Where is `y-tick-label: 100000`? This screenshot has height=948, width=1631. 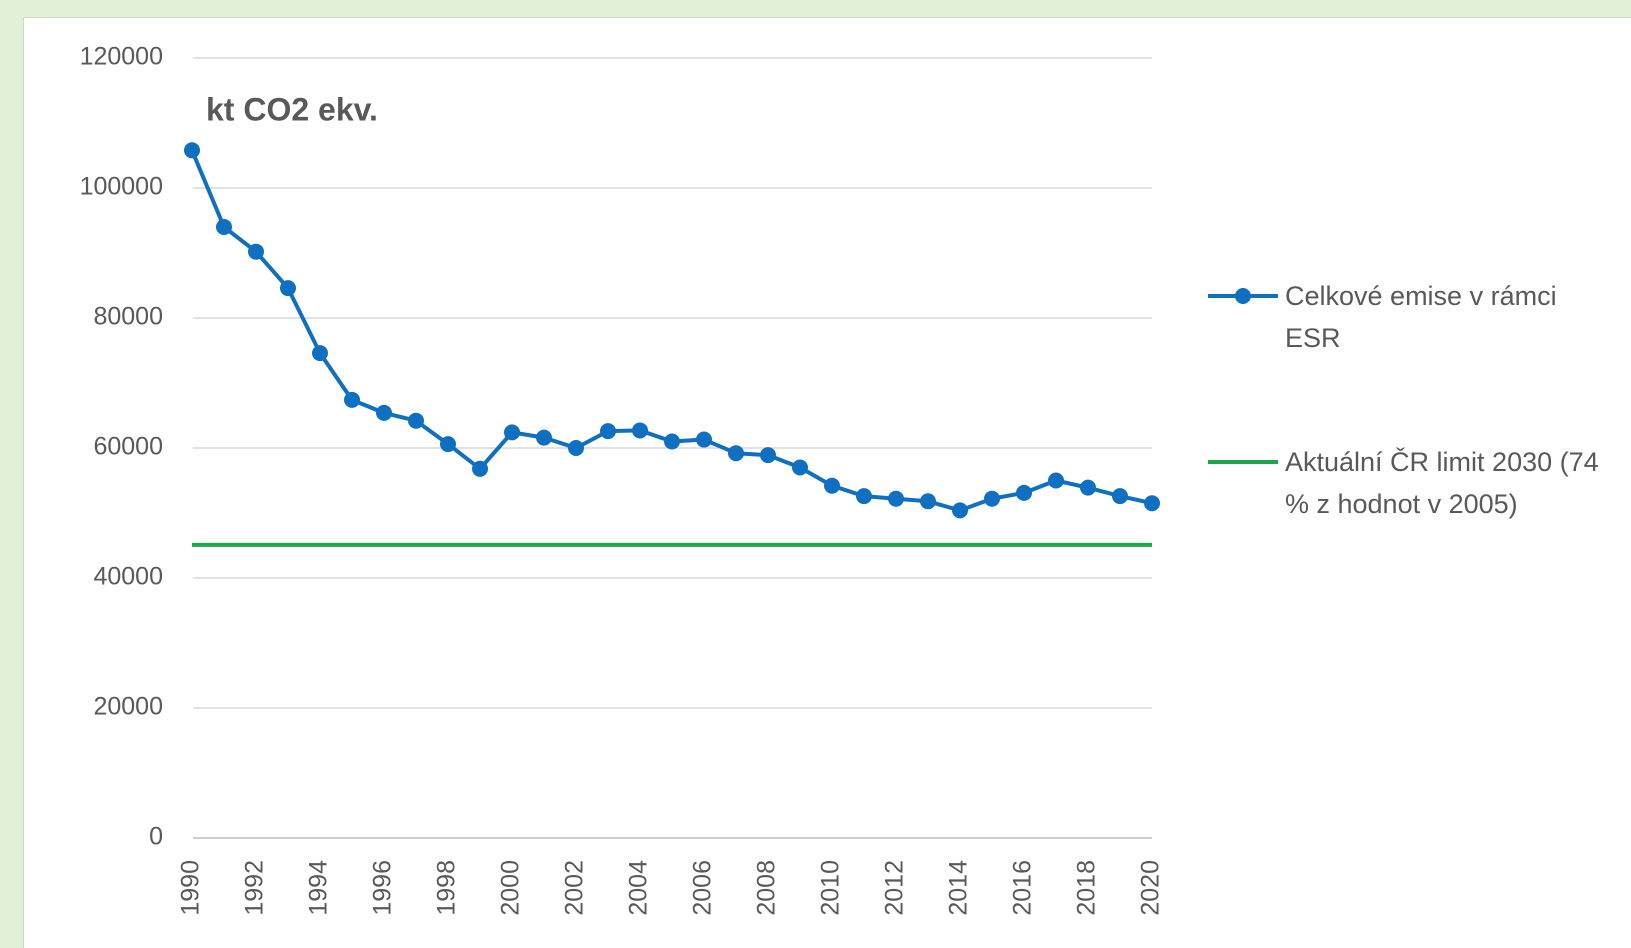
y-tick-label: 100000 is located at coordinates (121, 187).